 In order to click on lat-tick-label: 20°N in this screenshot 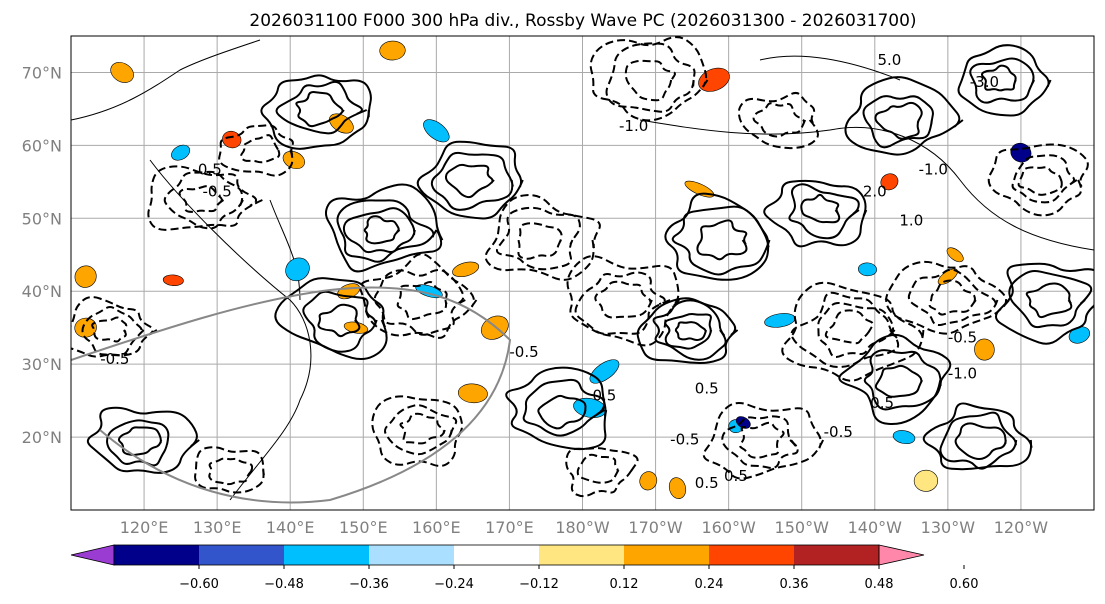, I will do `click(42, 437)`.